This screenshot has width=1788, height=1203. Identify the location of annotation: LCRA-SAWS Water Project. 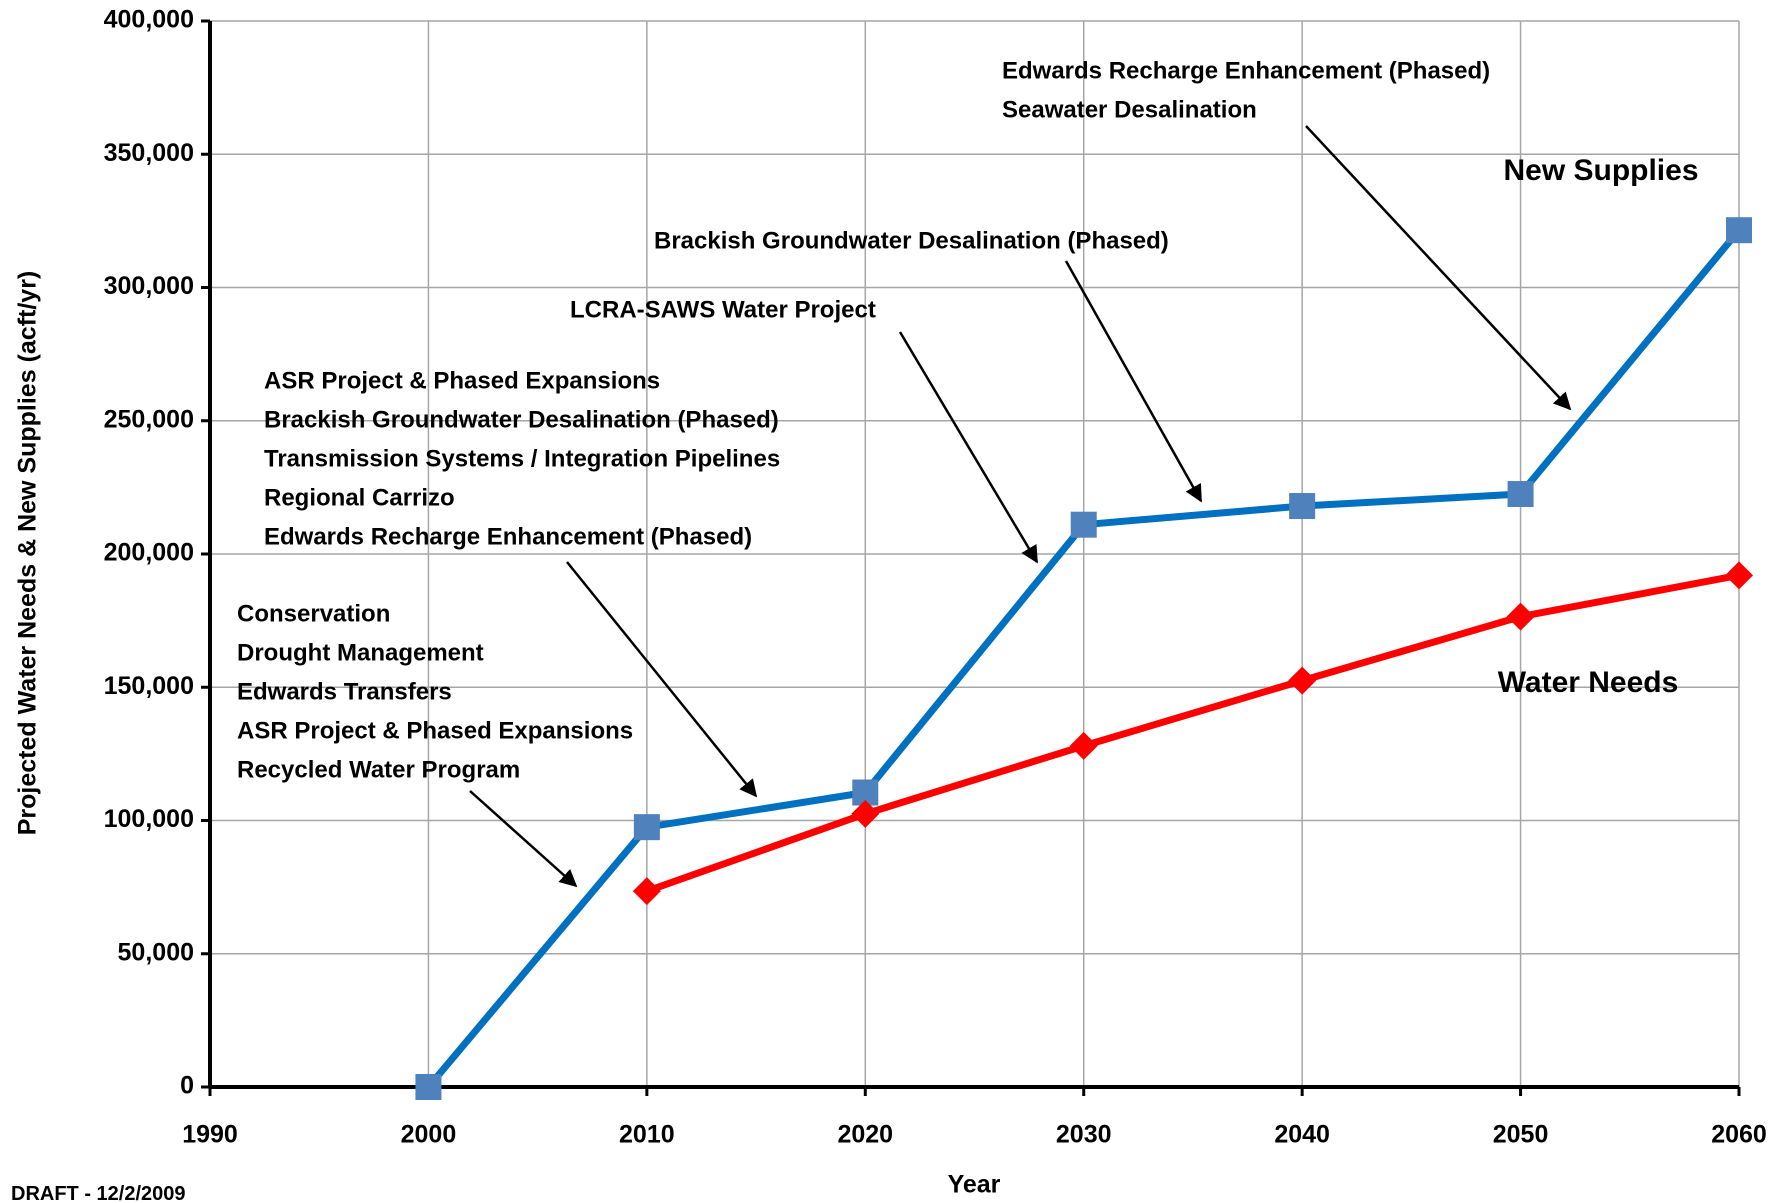
(723, 309).